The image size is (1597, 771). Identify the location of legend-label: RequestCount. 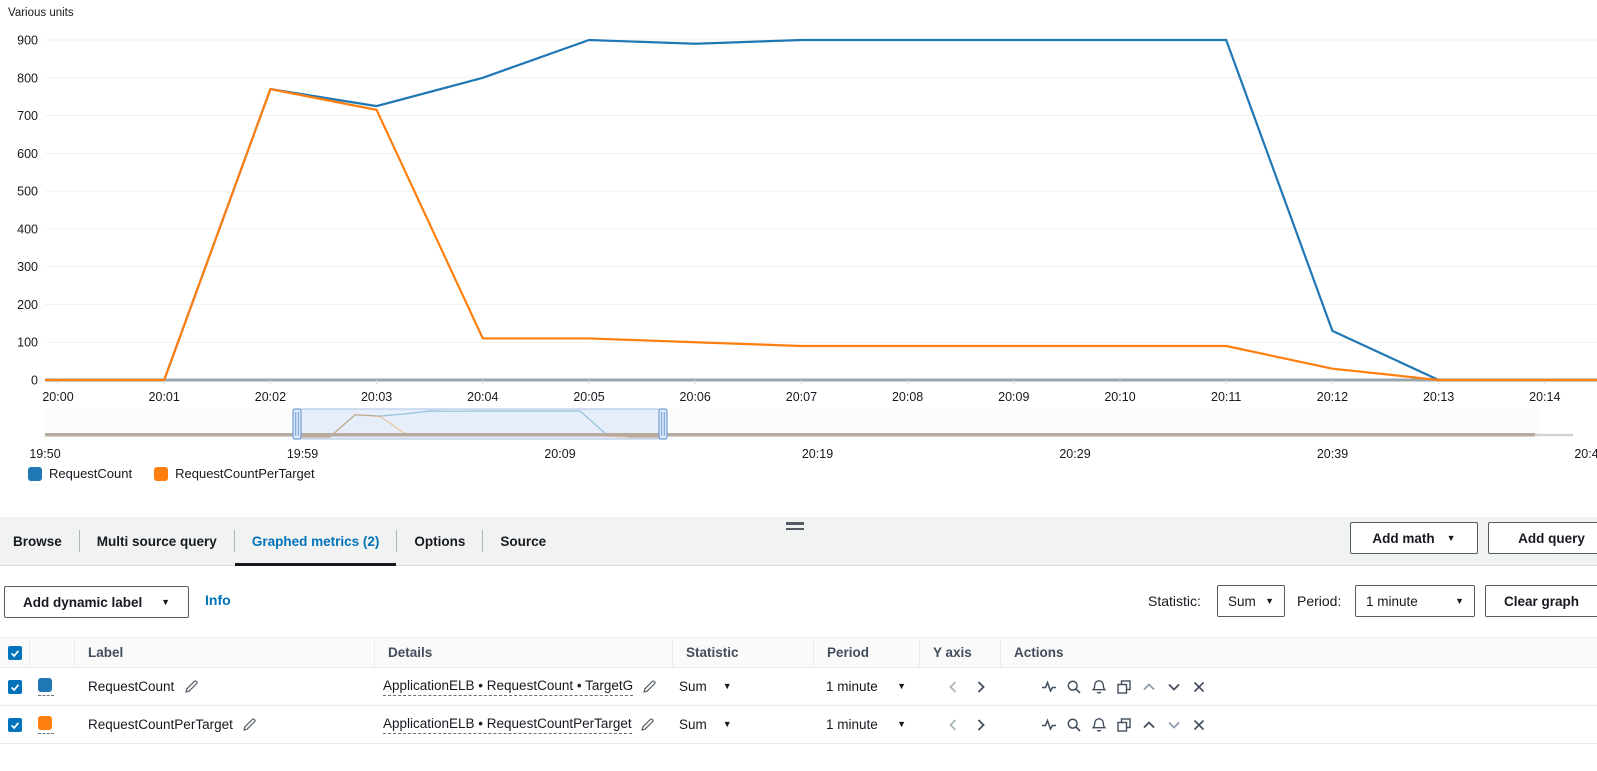
(91, 473).